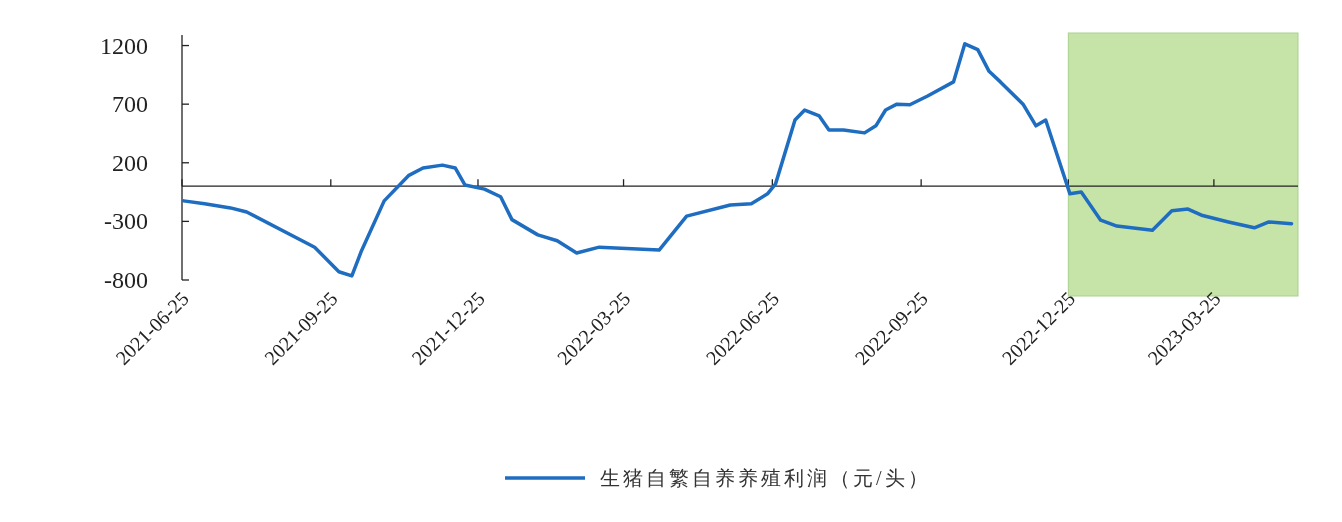 The image size is (1342, 522). Describe the element at coordinates (126, 221) in the screenshot. I see `y-tick-label: -300` at that location.